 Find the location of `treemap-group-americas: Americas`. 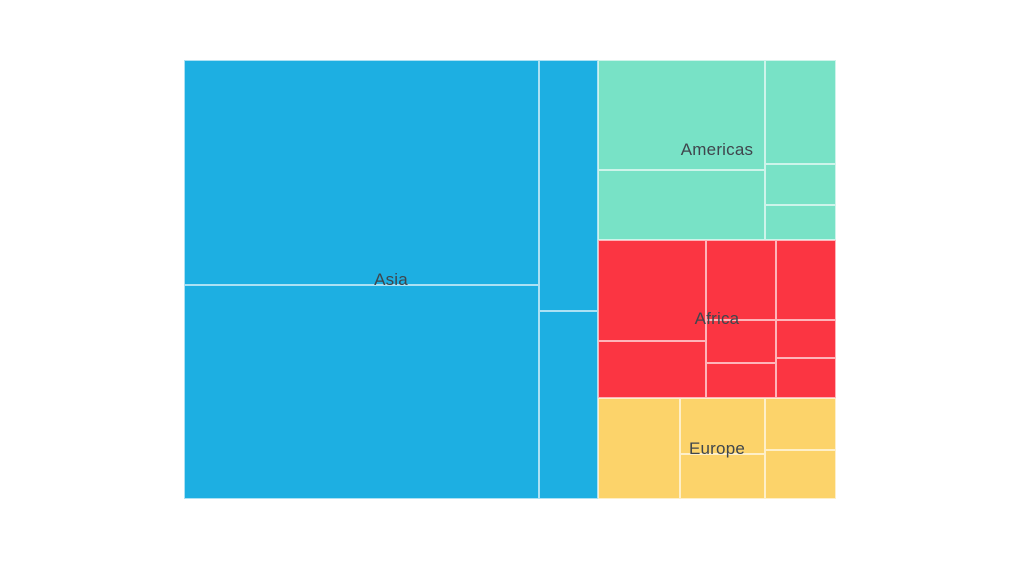

treemap-group-americas: Americas is located at coordinates (717, 150).